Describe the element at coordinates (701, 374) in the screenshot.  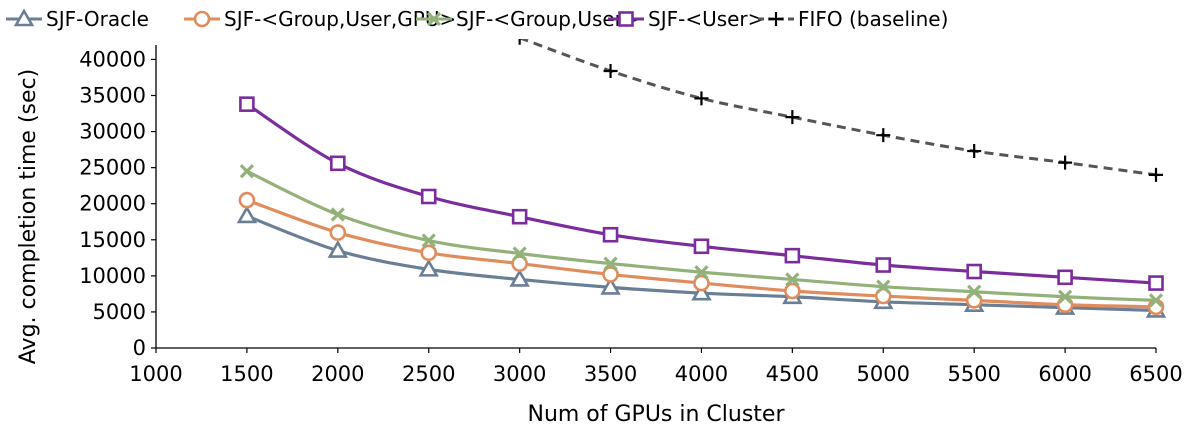
I see `x-tick-label: 4000` at that location.